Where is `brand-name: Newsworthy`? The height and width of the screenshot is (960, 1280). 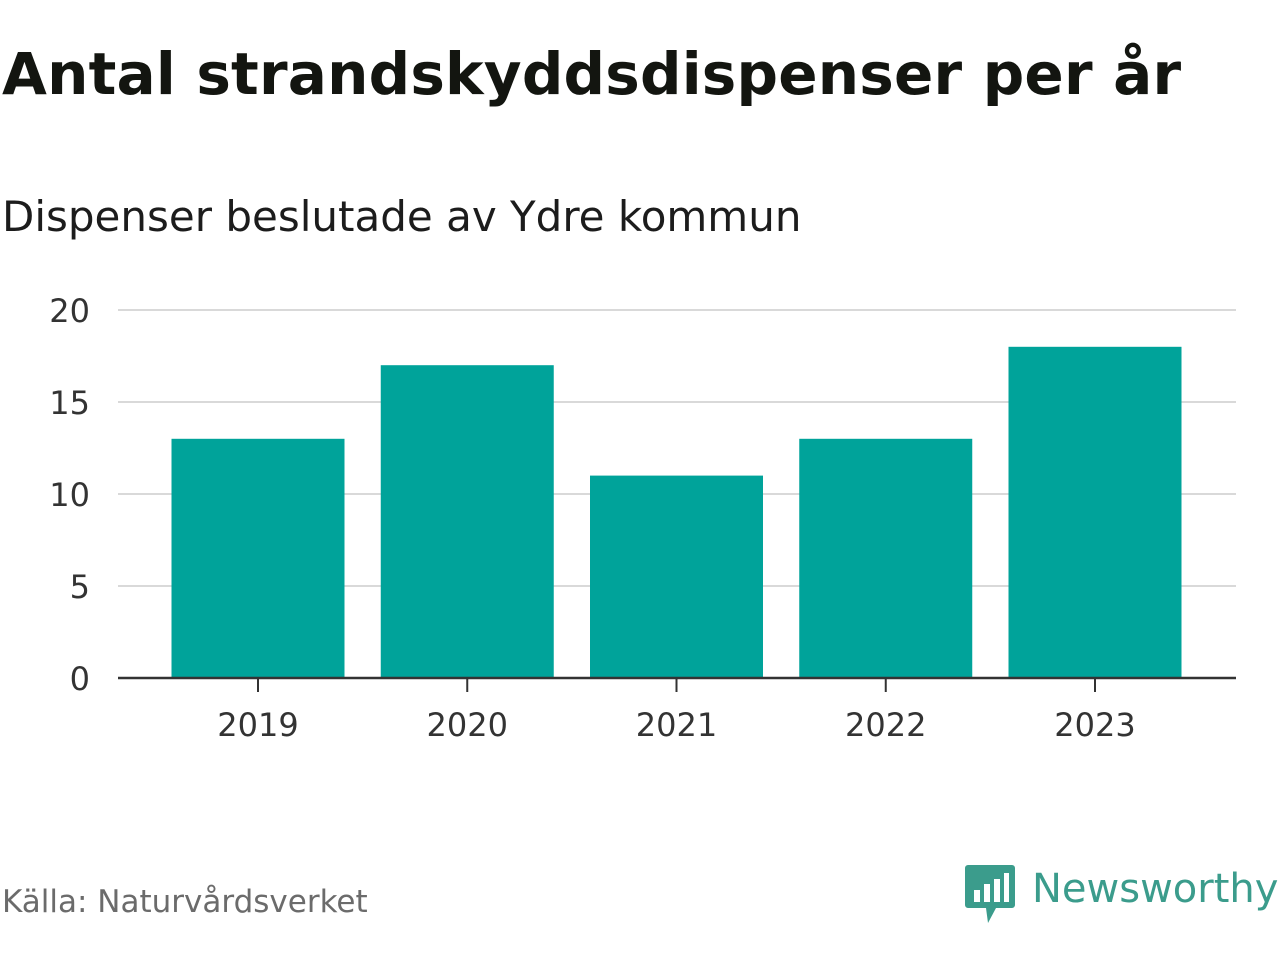
brand-name: Newsworthy is located at coordinates (1155, 889).